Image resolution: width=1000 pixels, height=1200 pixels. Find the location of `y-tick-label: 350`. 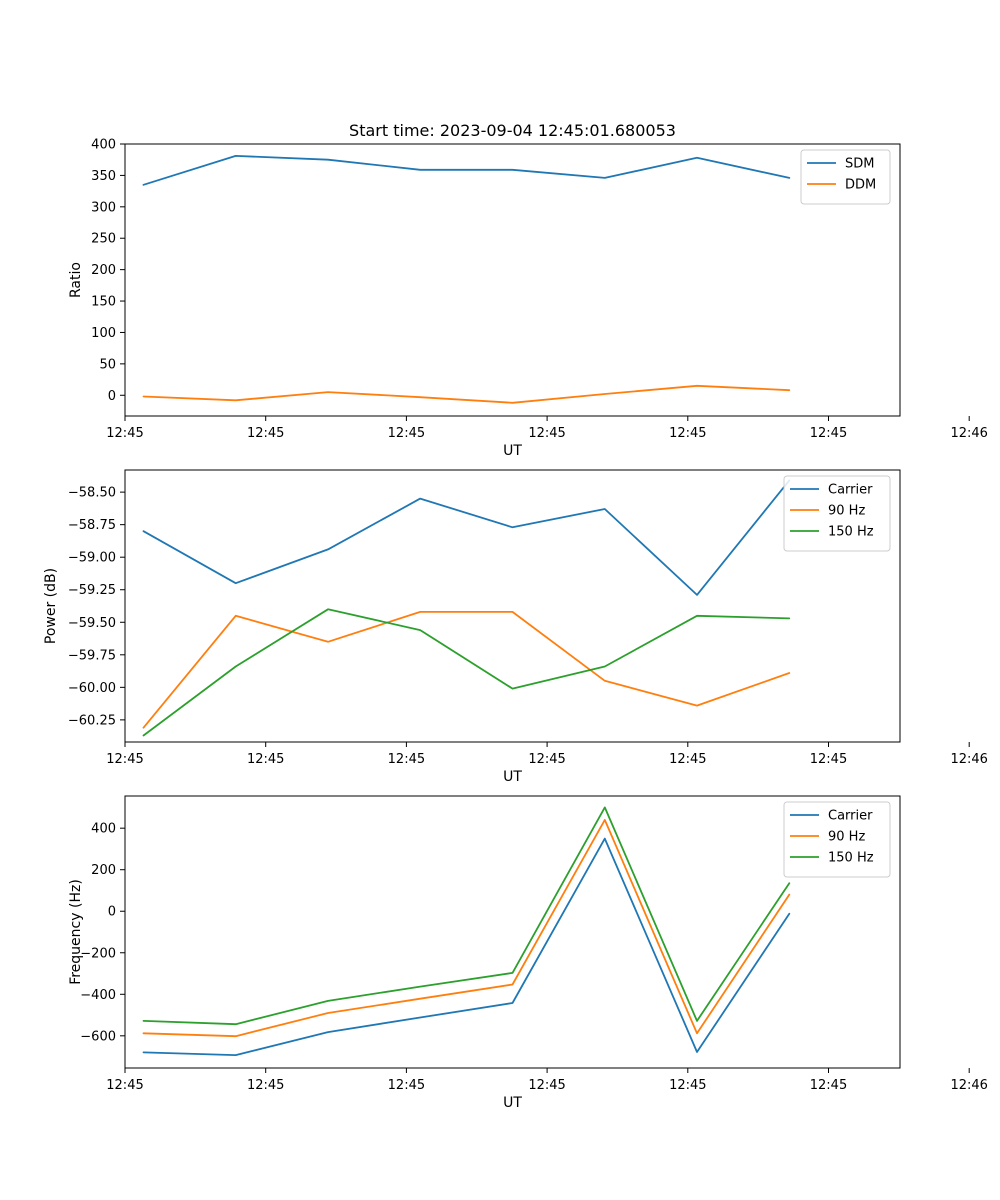

y-tick-label: 350 is located at coordinates (103, 176).